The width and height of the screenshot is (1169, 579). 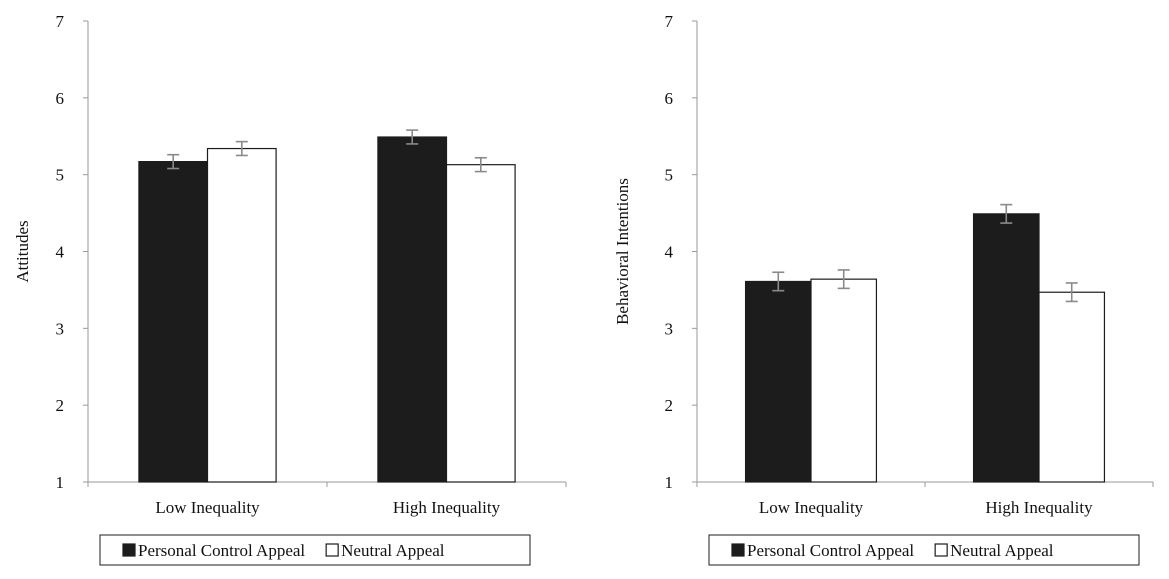 I want to click on y-axis-title: Behavioral Intentions, so click(x=622, y=251).